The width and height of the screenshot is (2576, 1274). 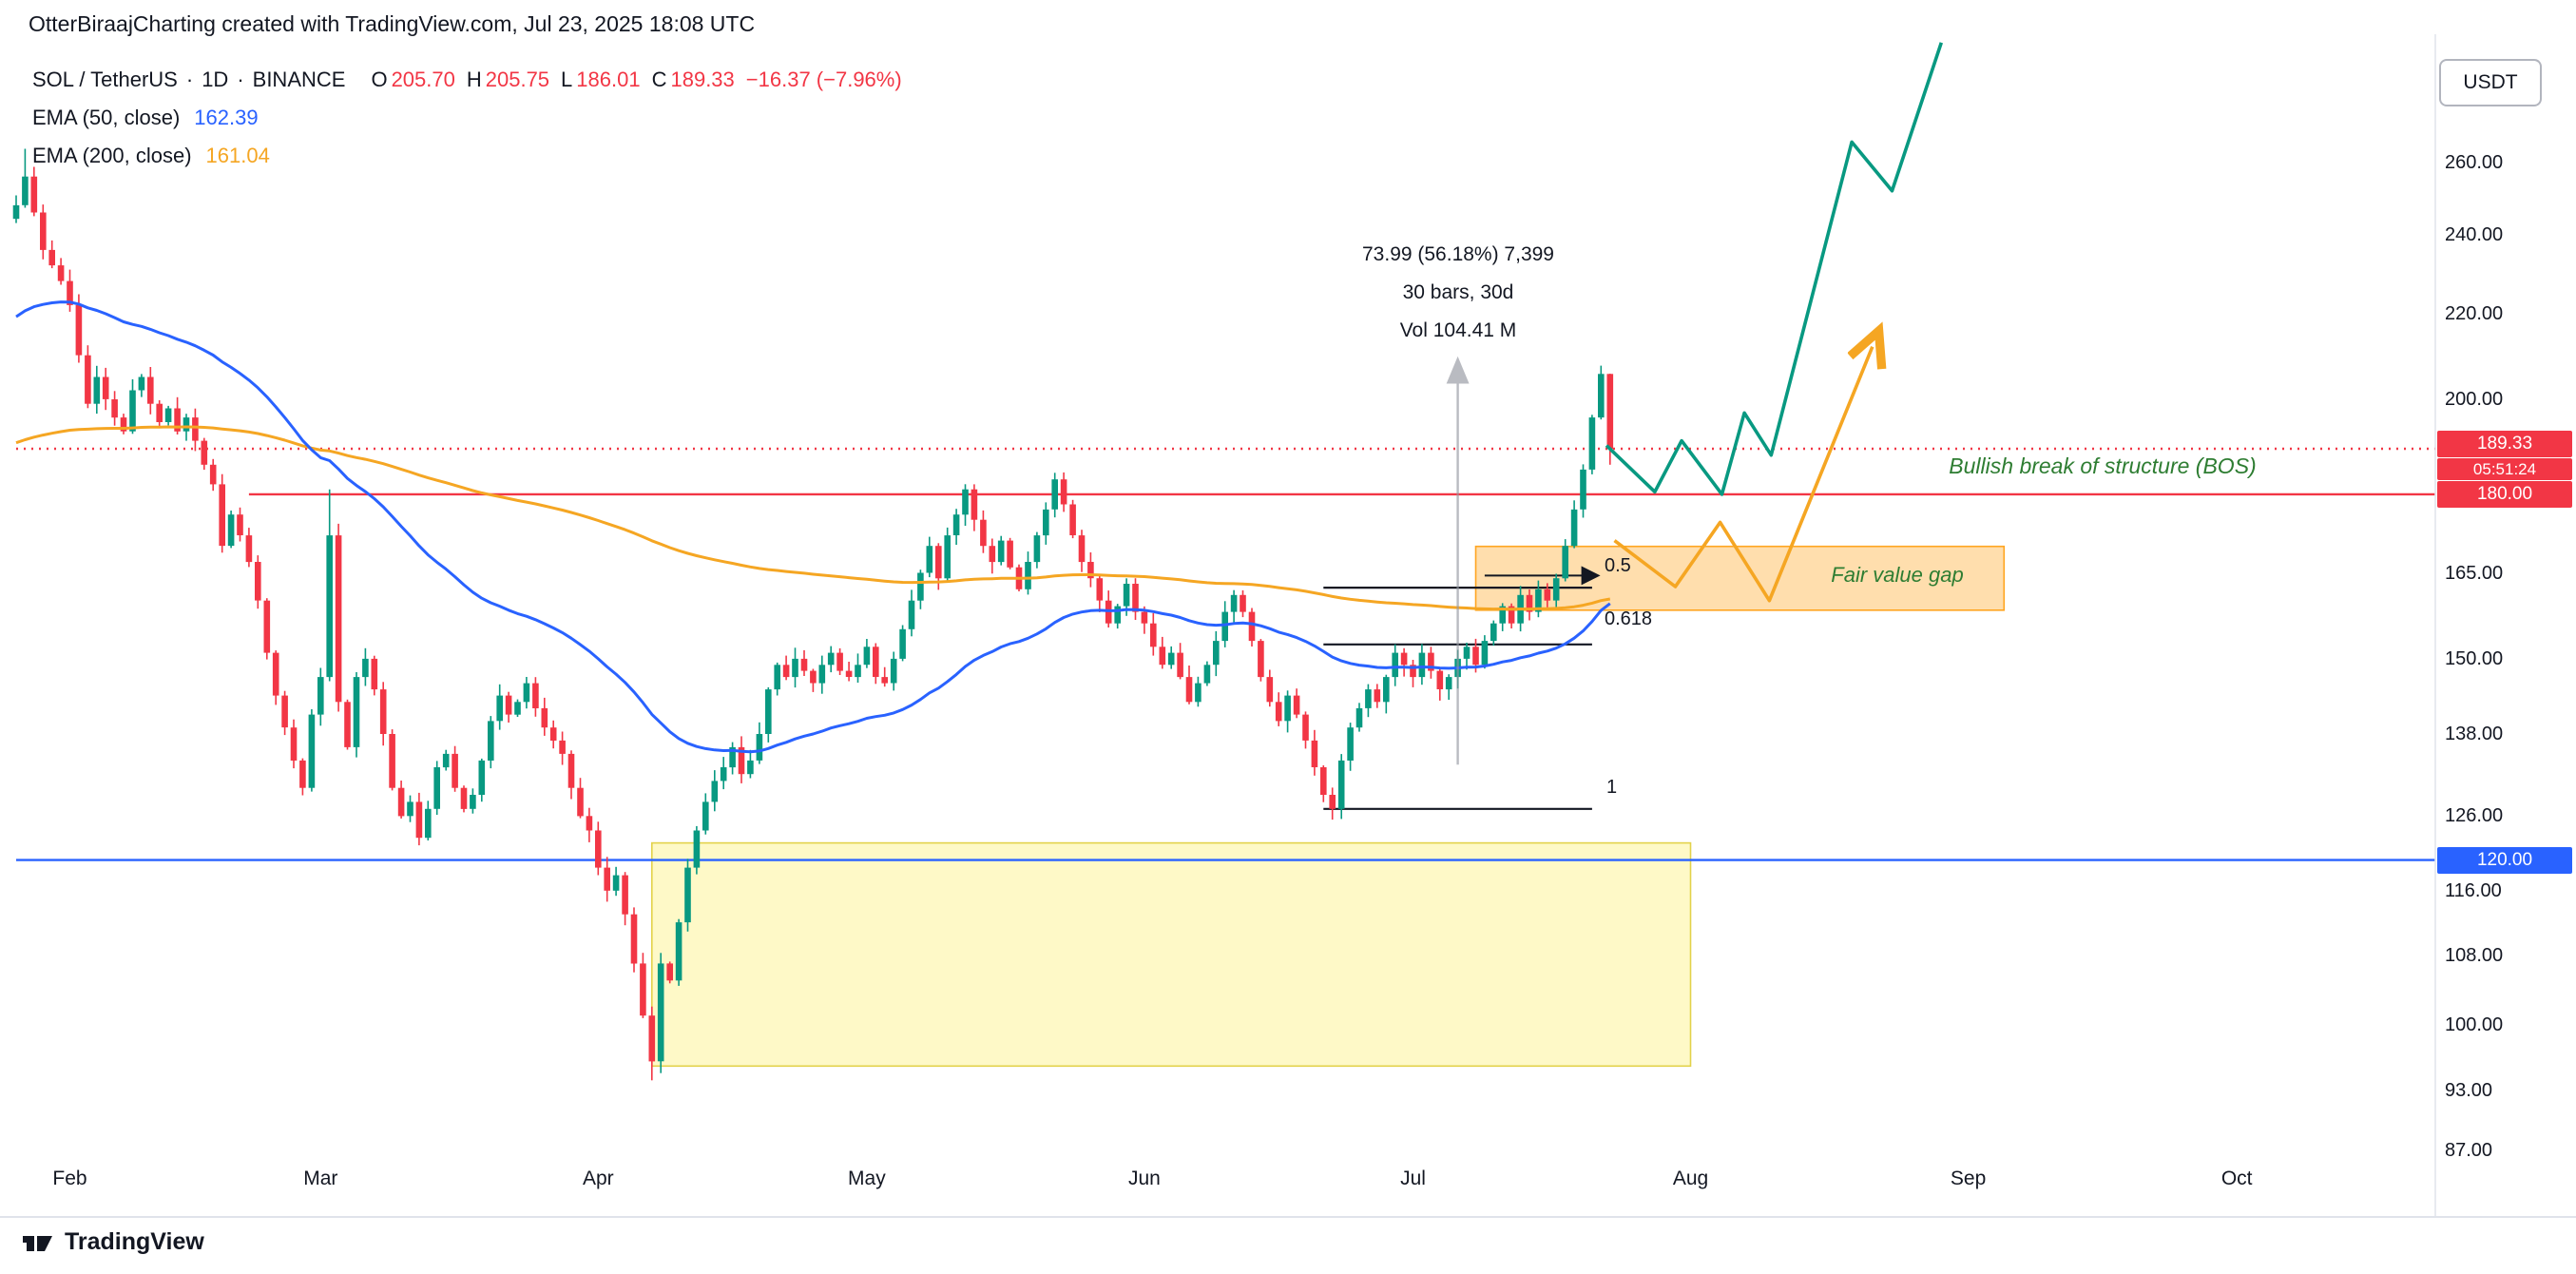 I want to click on price-axis-label: 138.00, so click(x=2475, y=734).